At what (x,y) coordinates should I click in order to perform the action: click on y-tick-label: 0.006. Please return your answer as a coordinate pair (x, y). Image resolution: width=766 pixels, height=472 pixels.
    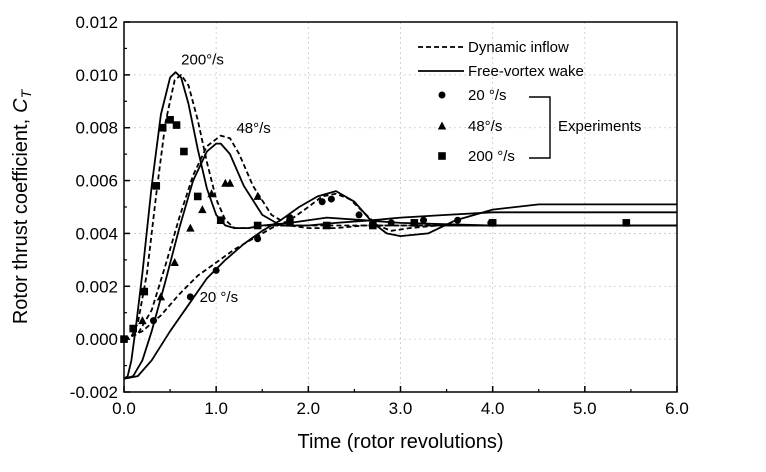
    Looking at the image, I should click on (96, 181).